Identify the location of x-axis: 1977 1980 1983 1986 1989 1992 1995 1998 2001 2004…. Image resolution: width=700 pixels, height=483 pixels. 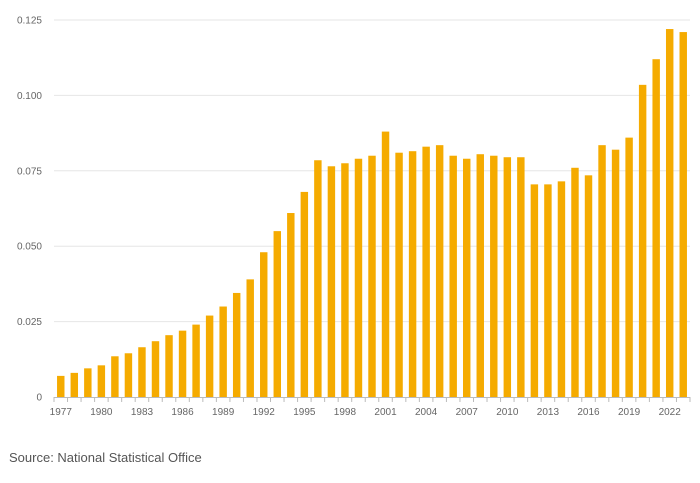
(370, 407).